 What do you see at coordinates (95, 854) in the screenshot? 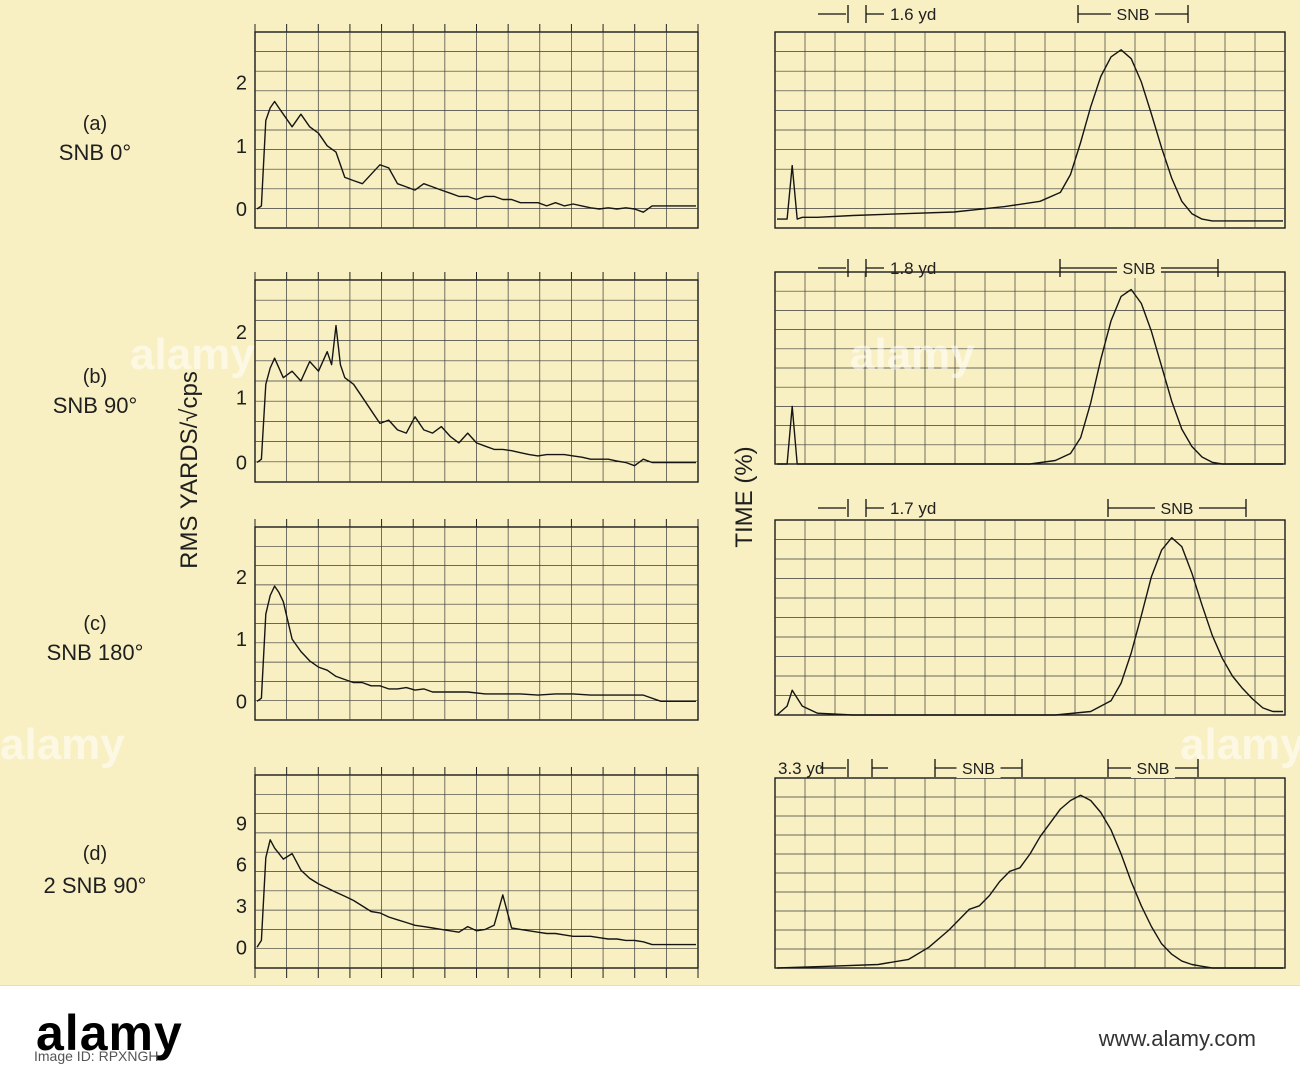
I see `panel-label: (d)` at bounding box center [95, 854].